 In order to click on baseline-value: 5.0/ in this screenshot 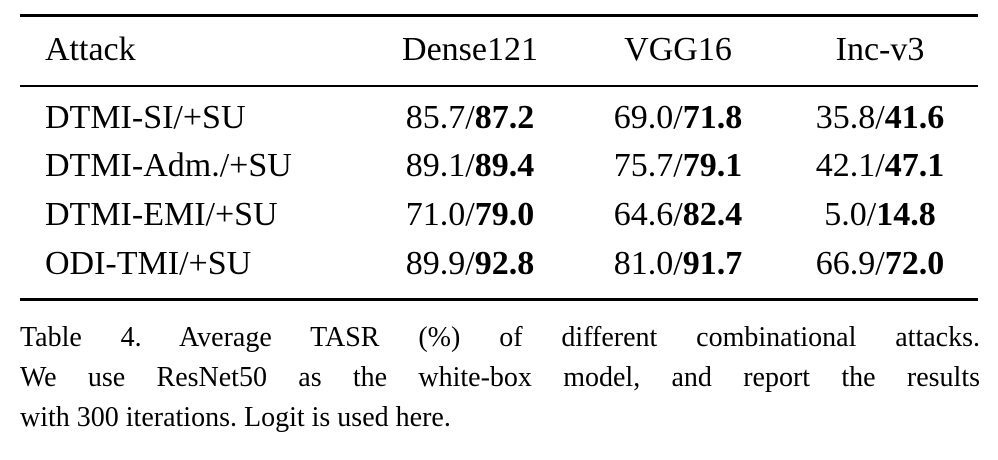, I will do `click(850, 214)`.